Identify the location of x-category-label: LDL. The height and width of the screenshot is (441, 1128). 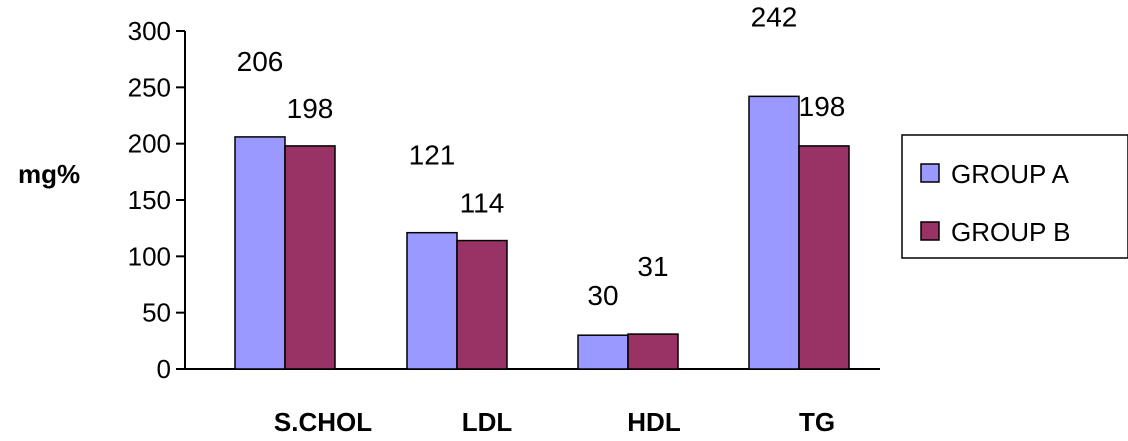
(487, 422).